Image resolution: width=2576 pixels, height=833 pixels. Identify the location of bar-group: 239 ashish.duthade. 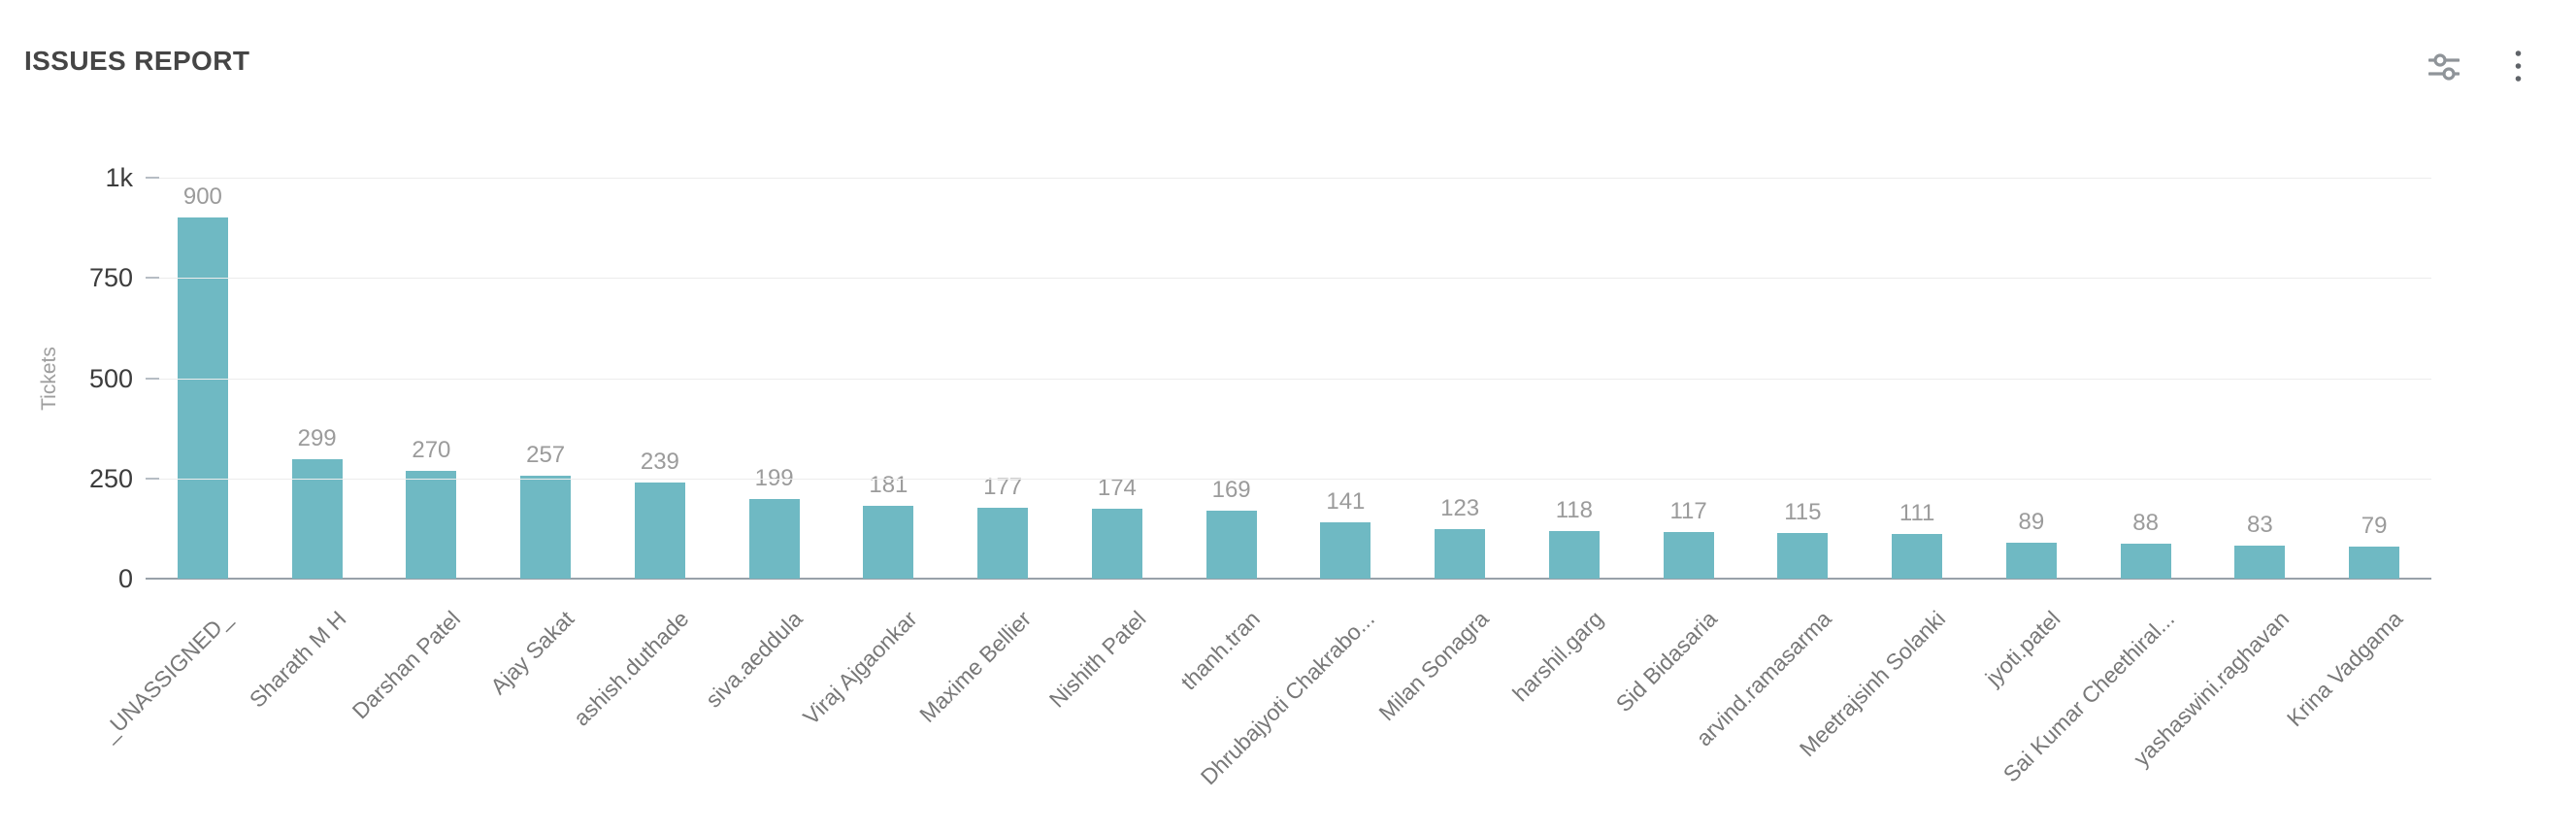
(643, 454).